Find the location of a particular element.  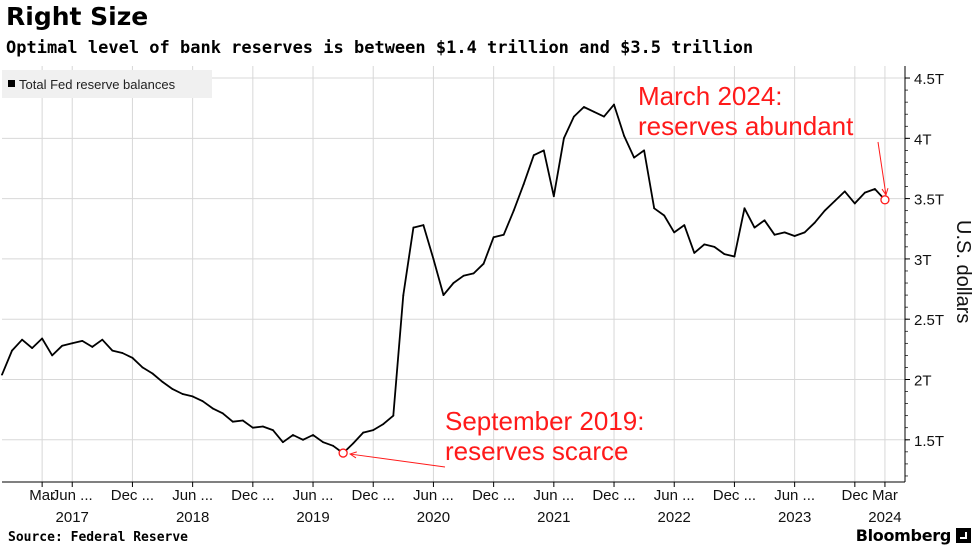

x-year-label: 2017 is located at coordinates (72, 517).